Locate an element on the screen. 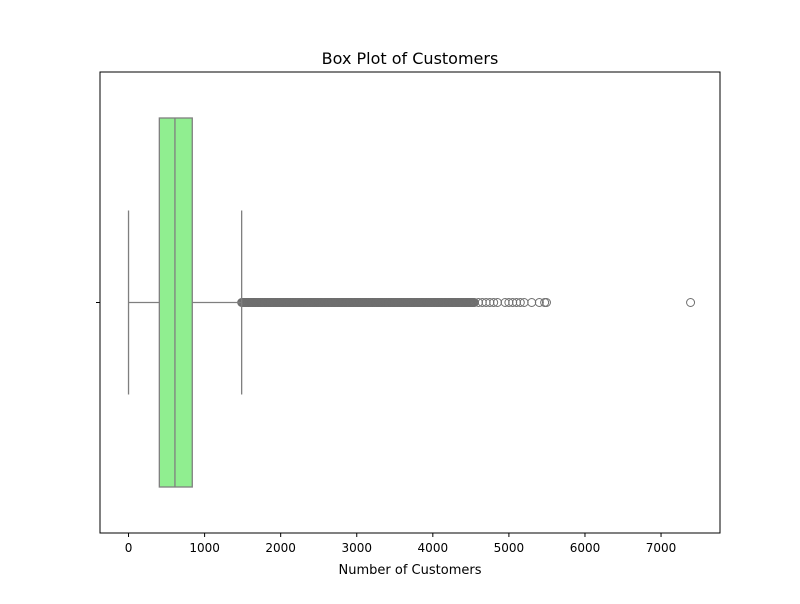 The width and height of the screenshot is (800, 604). box-iqr is located at coordinates (175, 302).